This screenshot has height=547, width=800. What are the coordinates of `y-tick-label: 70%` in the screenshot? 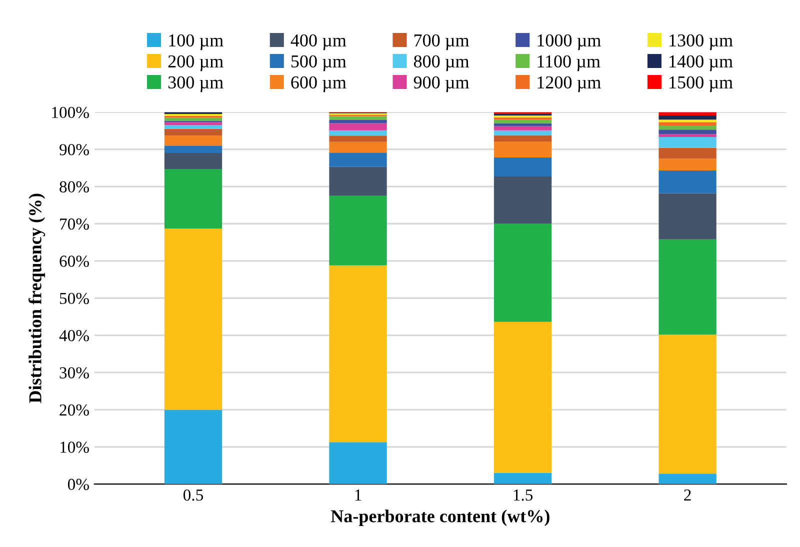 It's located at (74, 224).